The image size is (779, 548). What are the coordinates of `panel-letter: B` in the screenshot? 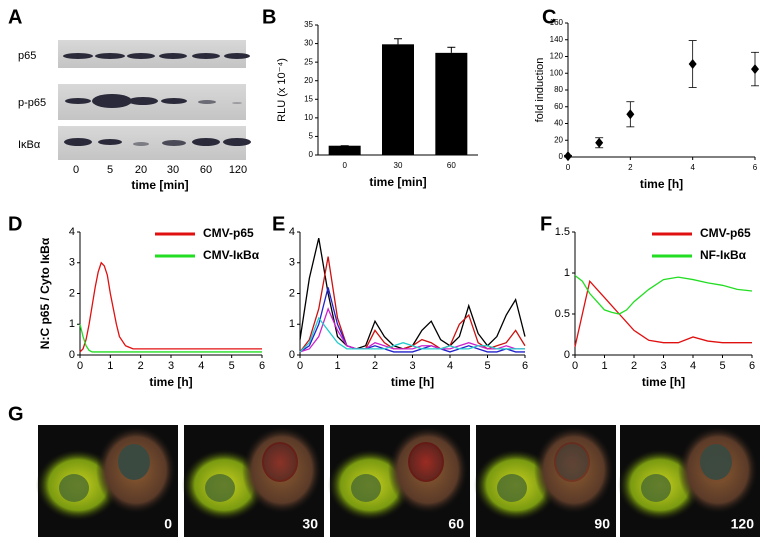 It's located at (269, 17).